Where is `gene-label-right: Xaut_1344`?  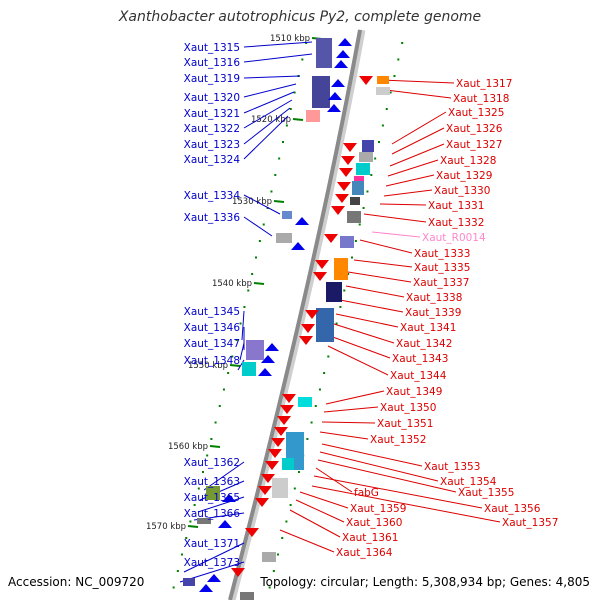
gene-label-right: Xaut_1344 is located at coordinates (418, 376).